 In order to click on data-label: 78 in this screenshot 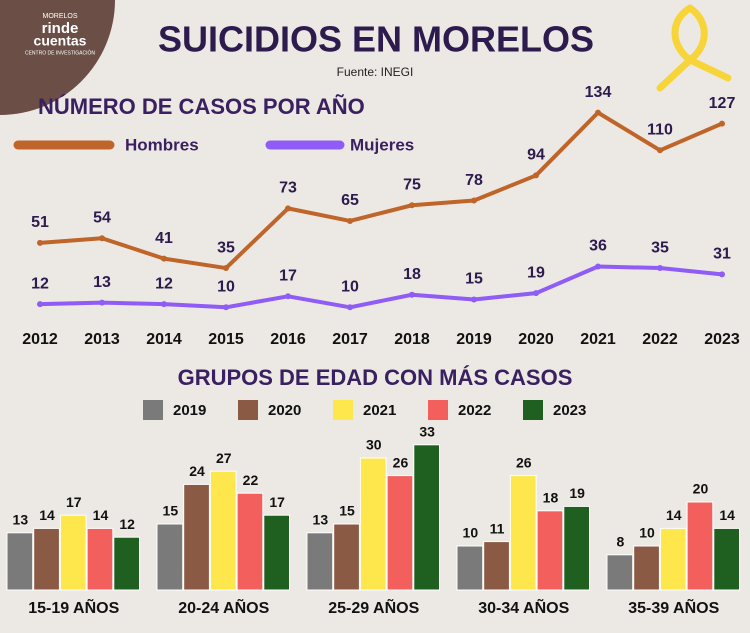, I will do `click(474, 180)`.